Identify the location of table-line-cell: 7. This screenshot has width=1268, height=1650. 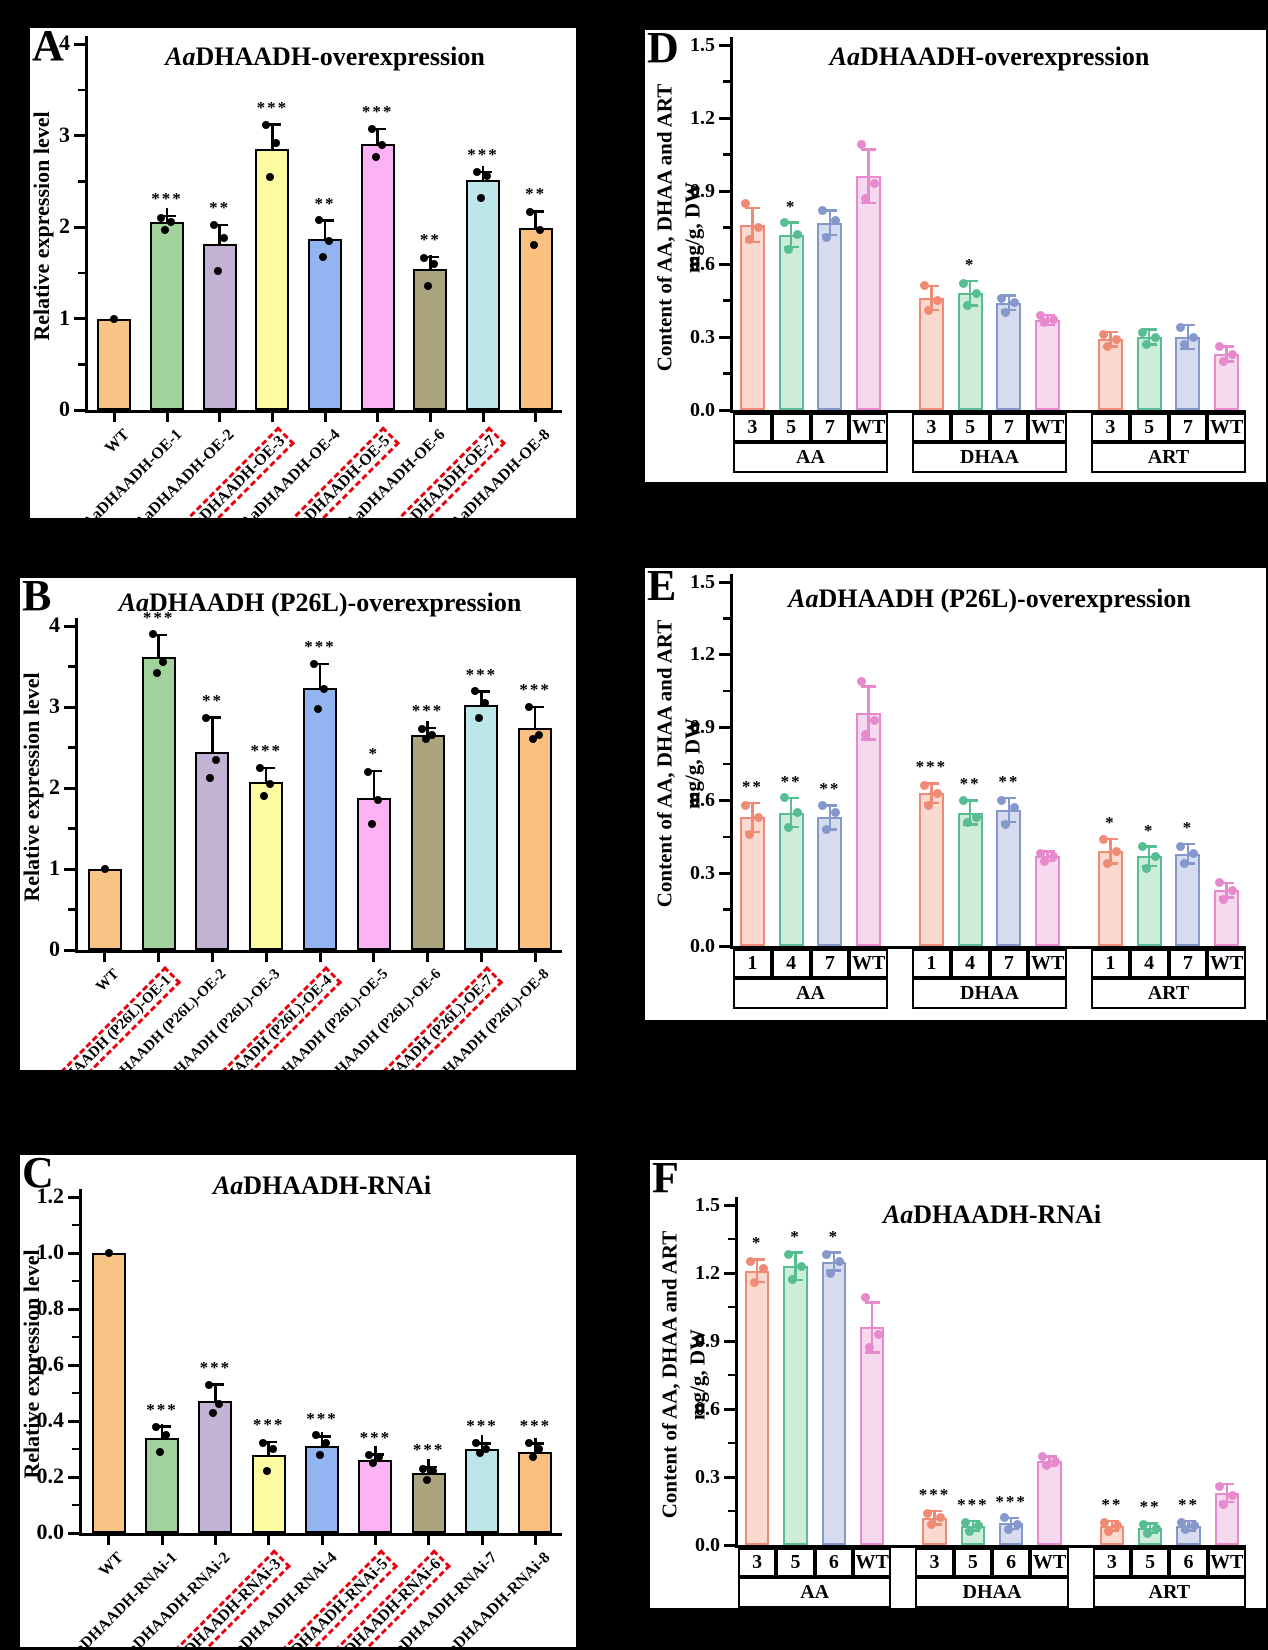
(830, 427).